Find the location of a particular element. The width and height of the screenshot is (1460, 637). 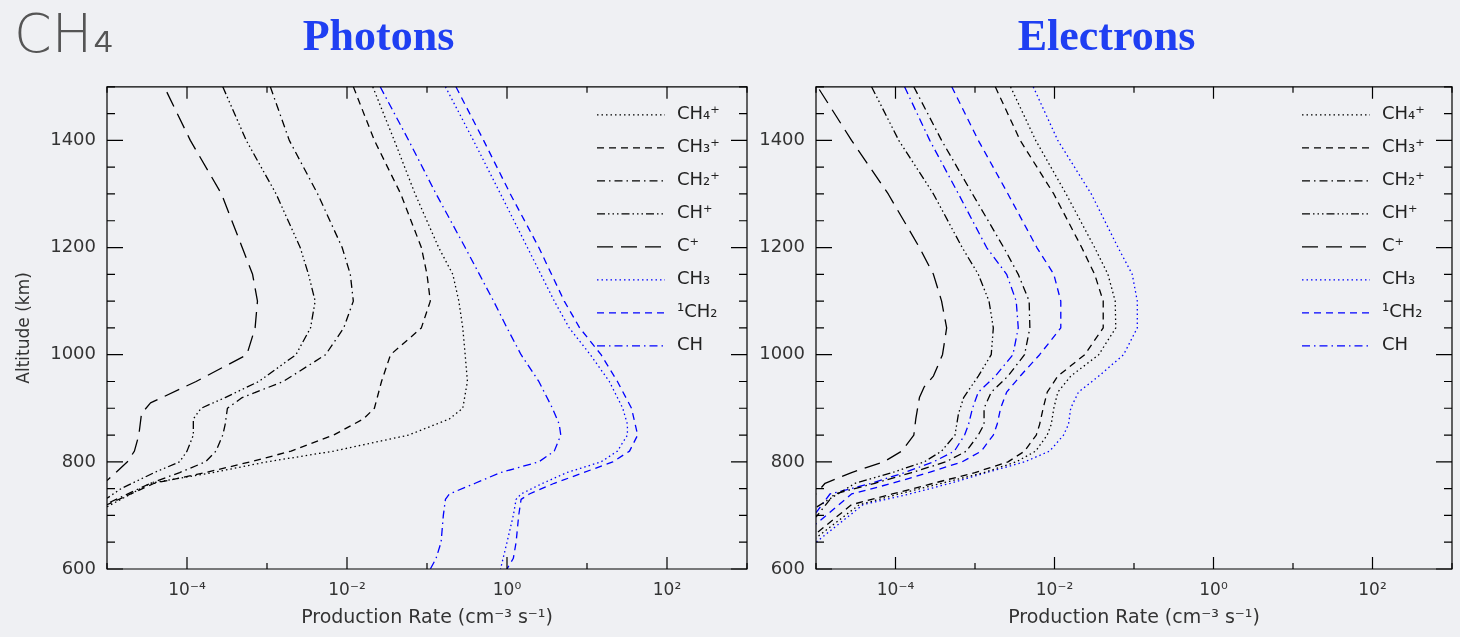

chart-title: Photons is located at coordinates (378, 35).